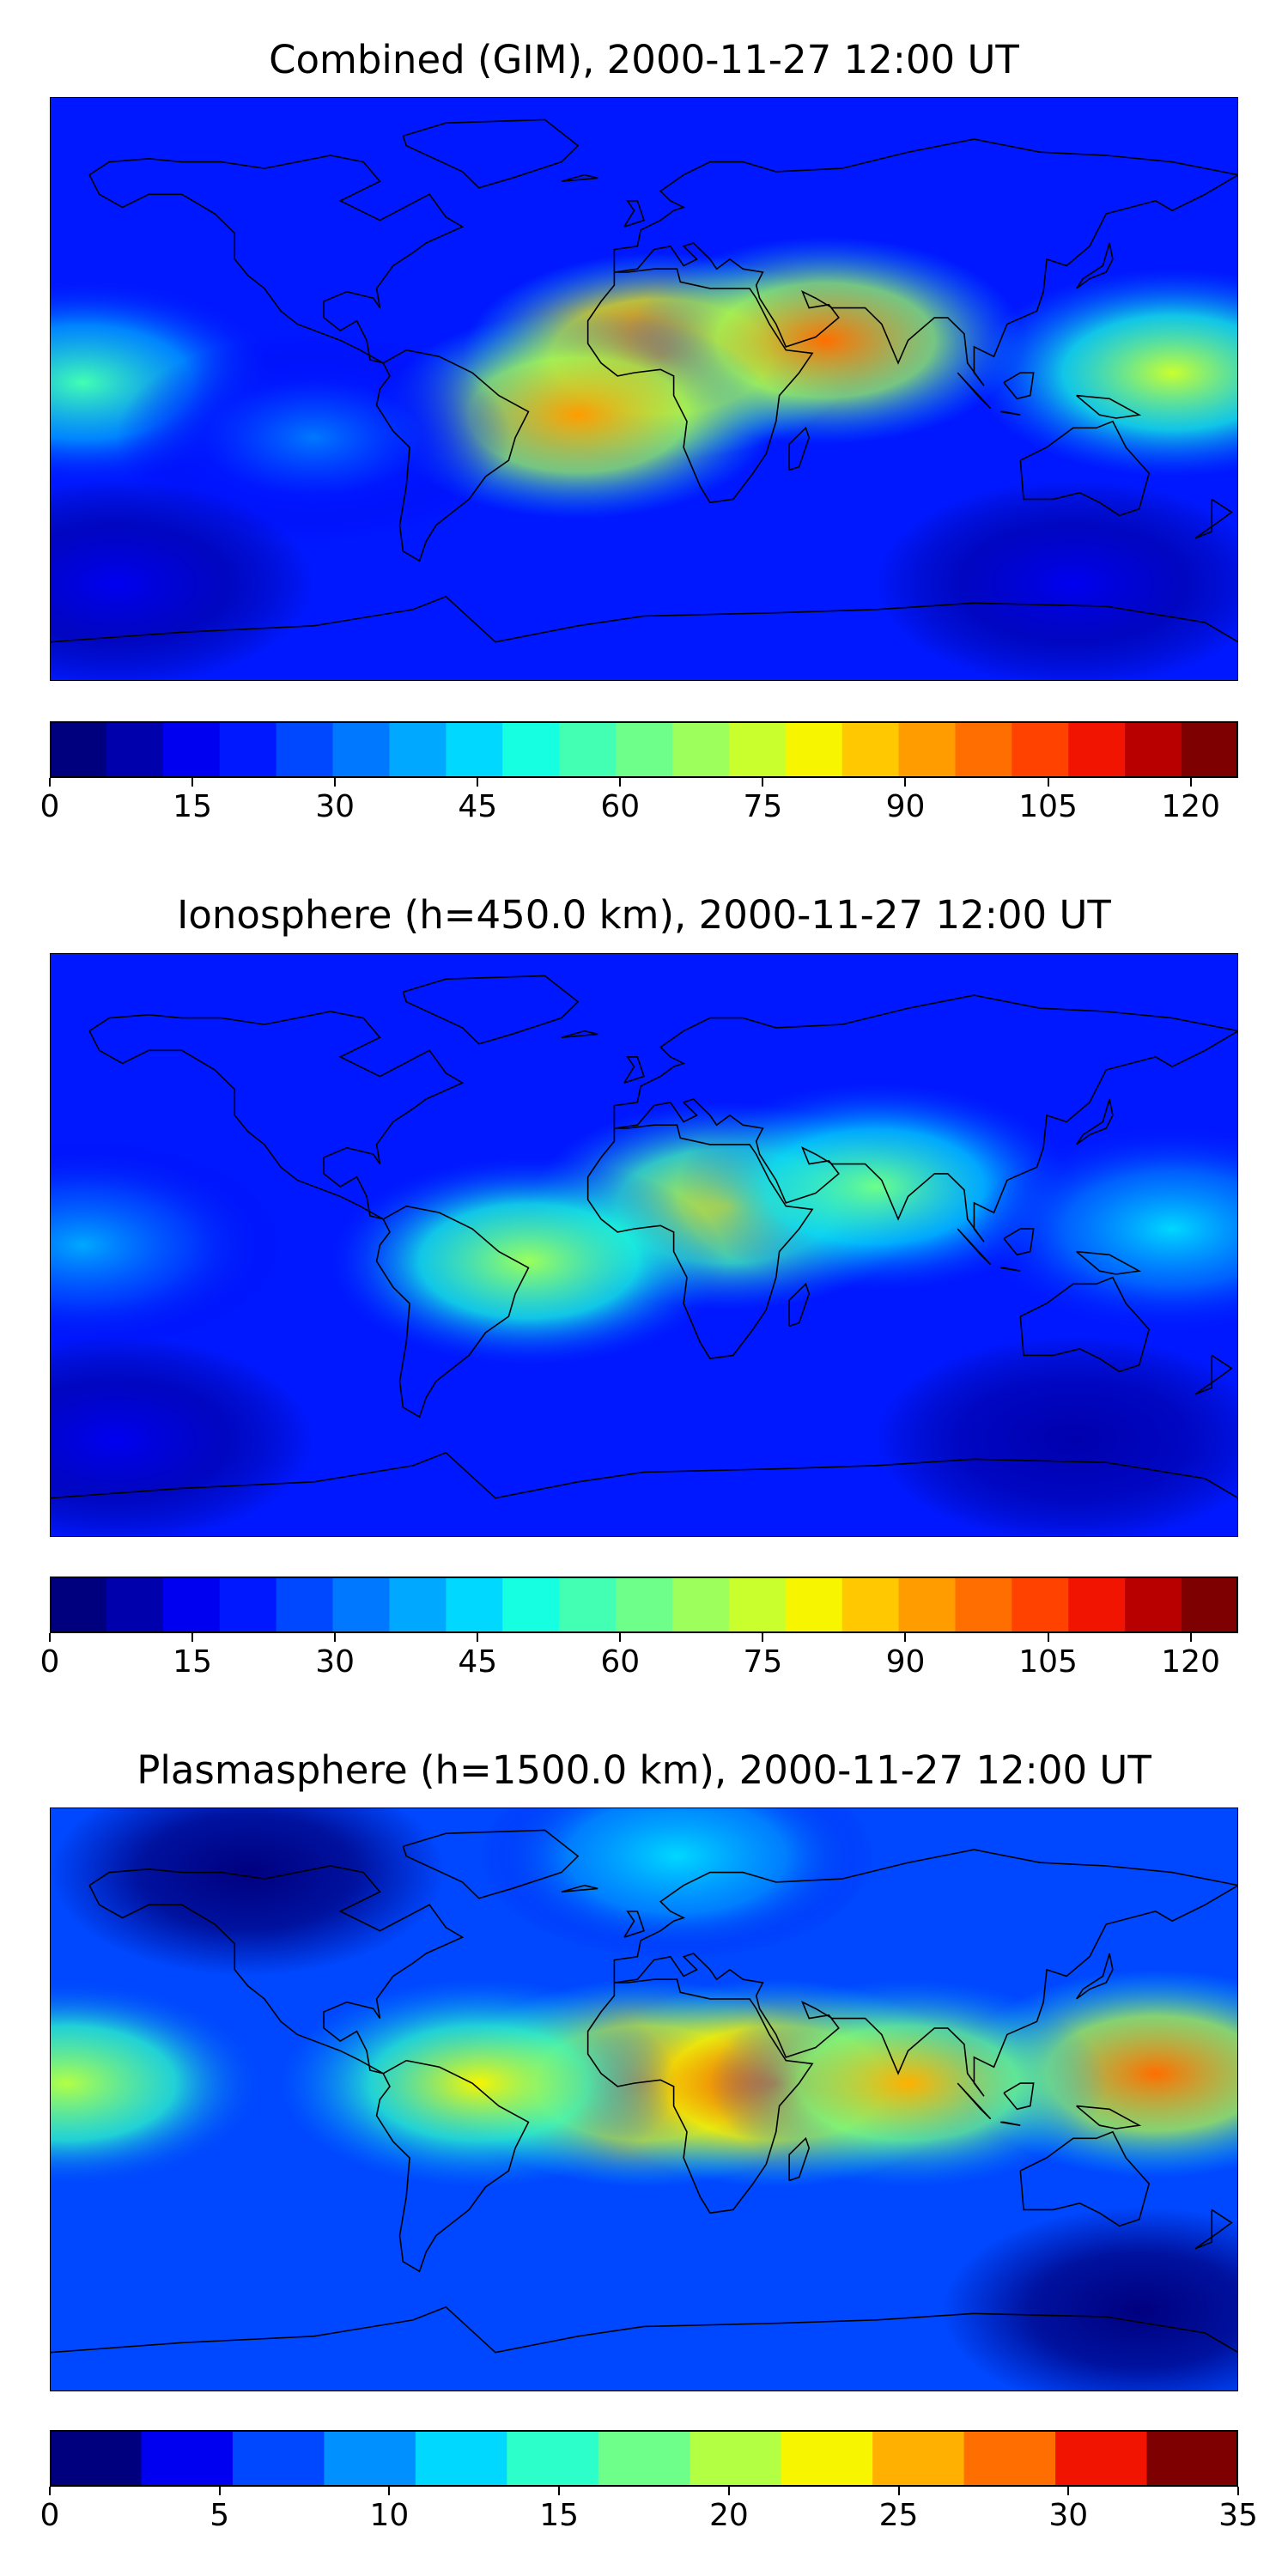  I want to click on colorbar-tick-label: 45, so click(478, 806).